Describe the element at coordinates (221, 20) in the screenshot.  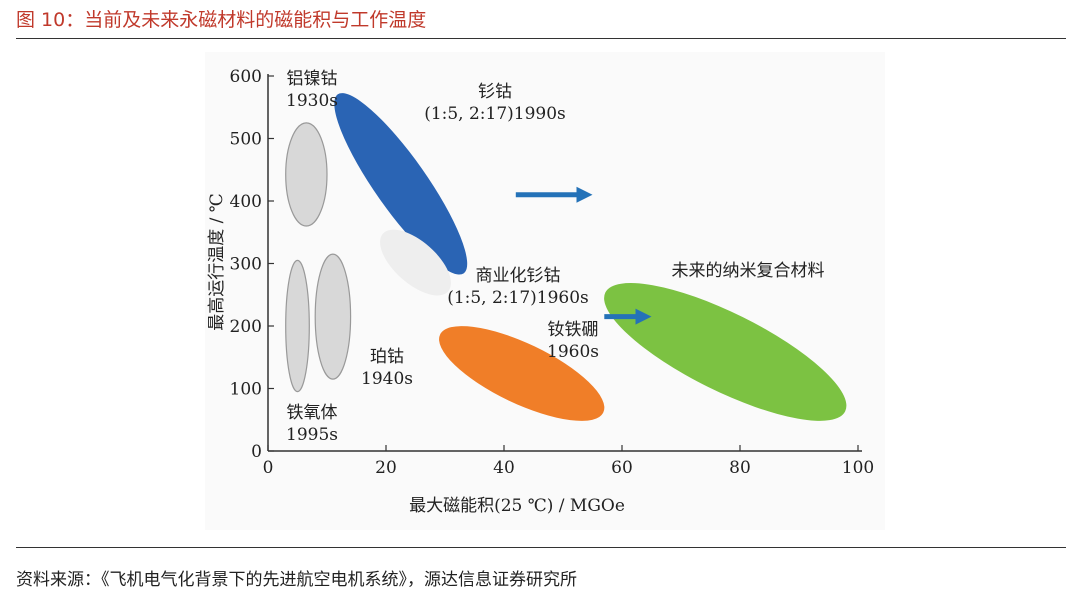
I see `figure-title: 图 10：当前及未来永磁材料的磁能积与工作温度` at that location.